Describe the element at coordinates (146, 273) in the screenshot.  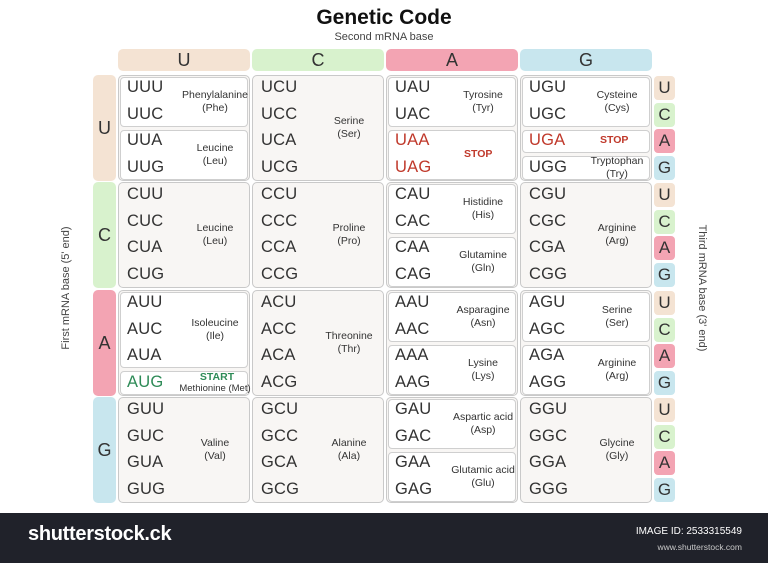
I see `codon-cug: CUG` at that location.